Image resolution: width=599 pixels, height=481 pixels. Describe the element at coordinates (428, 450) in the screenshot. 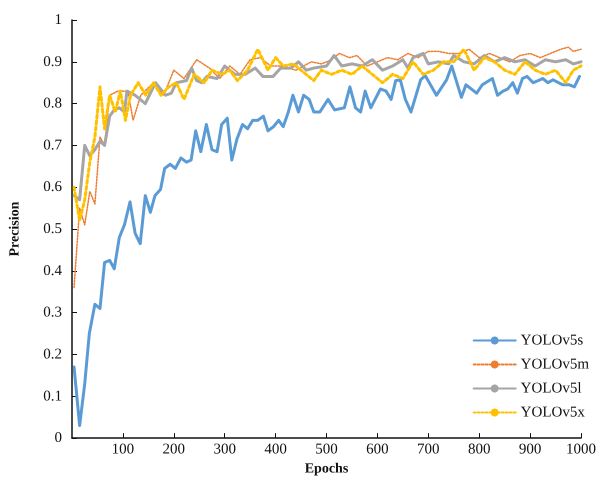

I see `x-tick-label: 700` at that location.